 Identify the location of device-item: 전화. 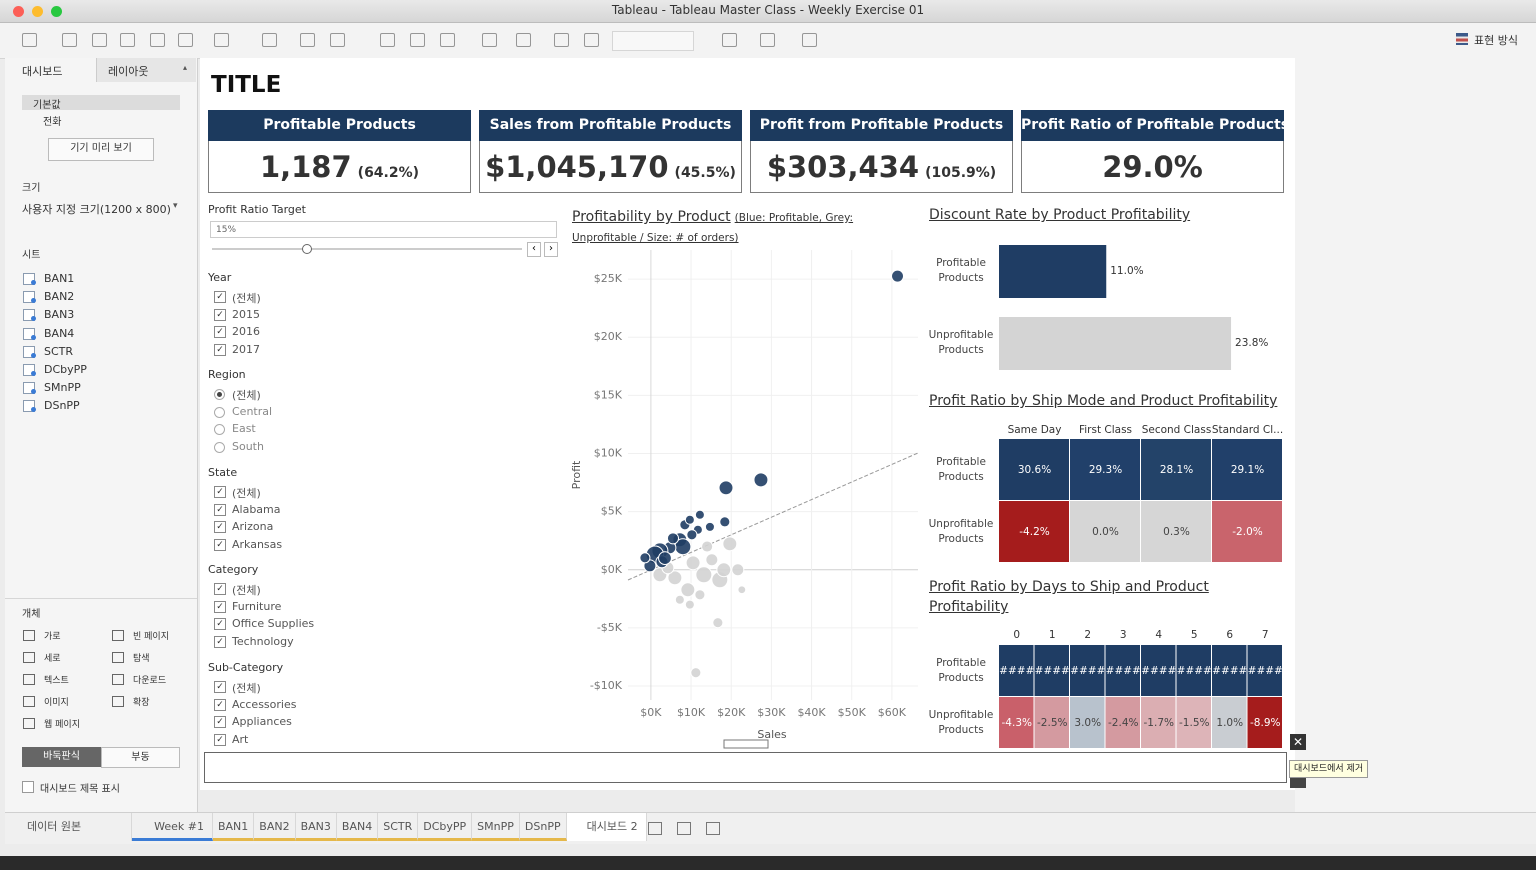
(52, 122).